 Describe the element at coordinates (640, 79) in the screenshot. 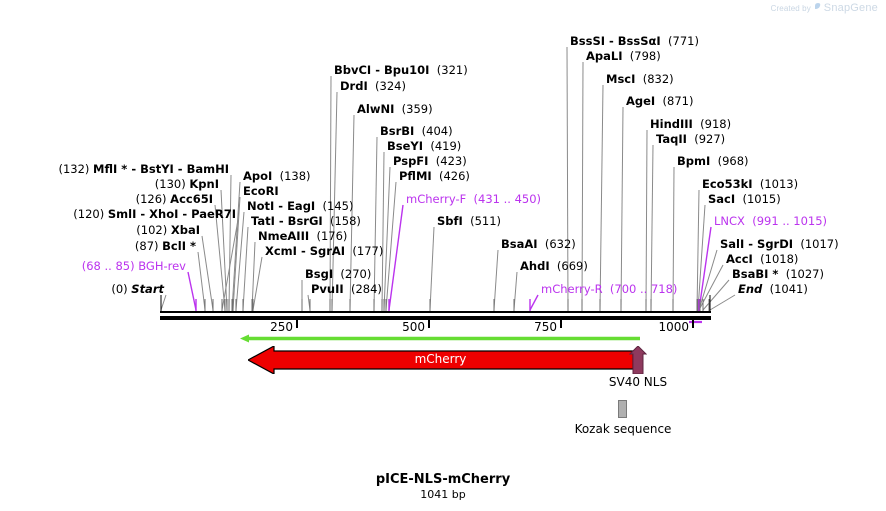

I see `enzyme-label: MscI (832)` at that location.